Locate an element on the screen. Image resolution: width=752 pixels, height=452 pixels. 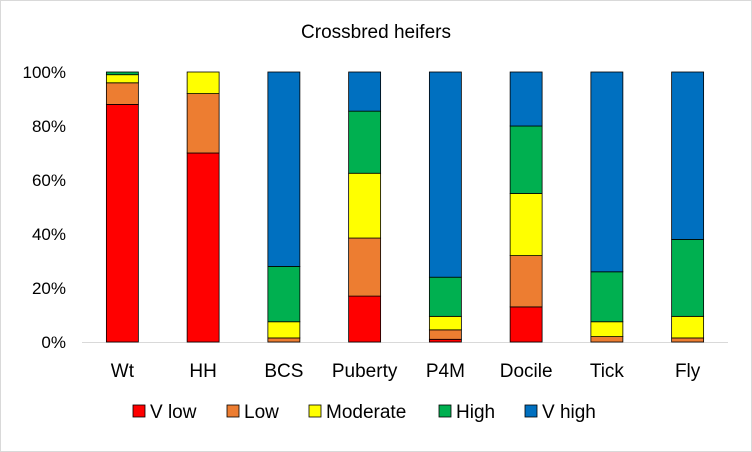
x-tick-label: Puberty is located at coordinates (365, 371).